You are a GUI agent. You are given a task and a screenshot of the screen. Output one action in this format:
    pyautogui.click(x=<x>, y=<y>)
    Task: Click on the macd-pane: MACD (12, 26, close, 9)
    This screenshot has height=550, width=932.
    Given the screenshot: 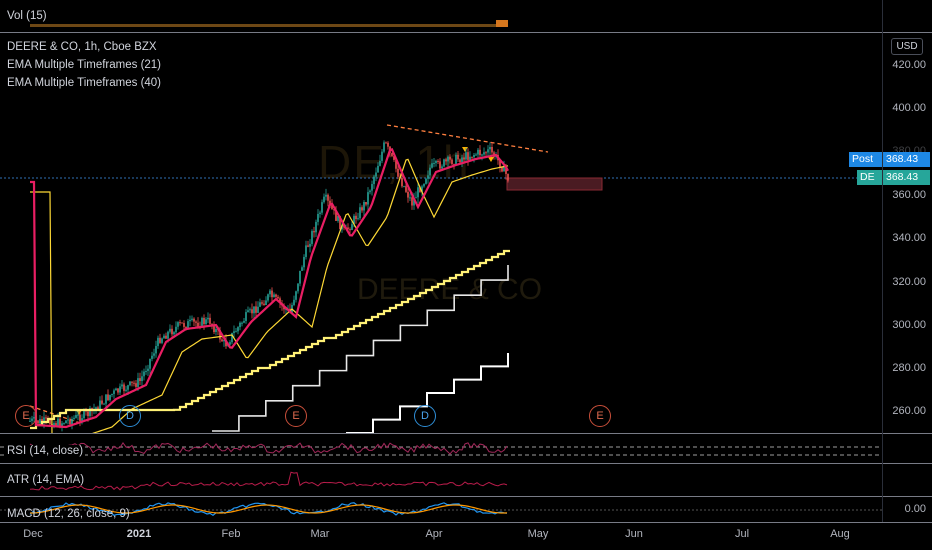 What is the action you would take?
    pyautogui.click(x=441, y=509)
    